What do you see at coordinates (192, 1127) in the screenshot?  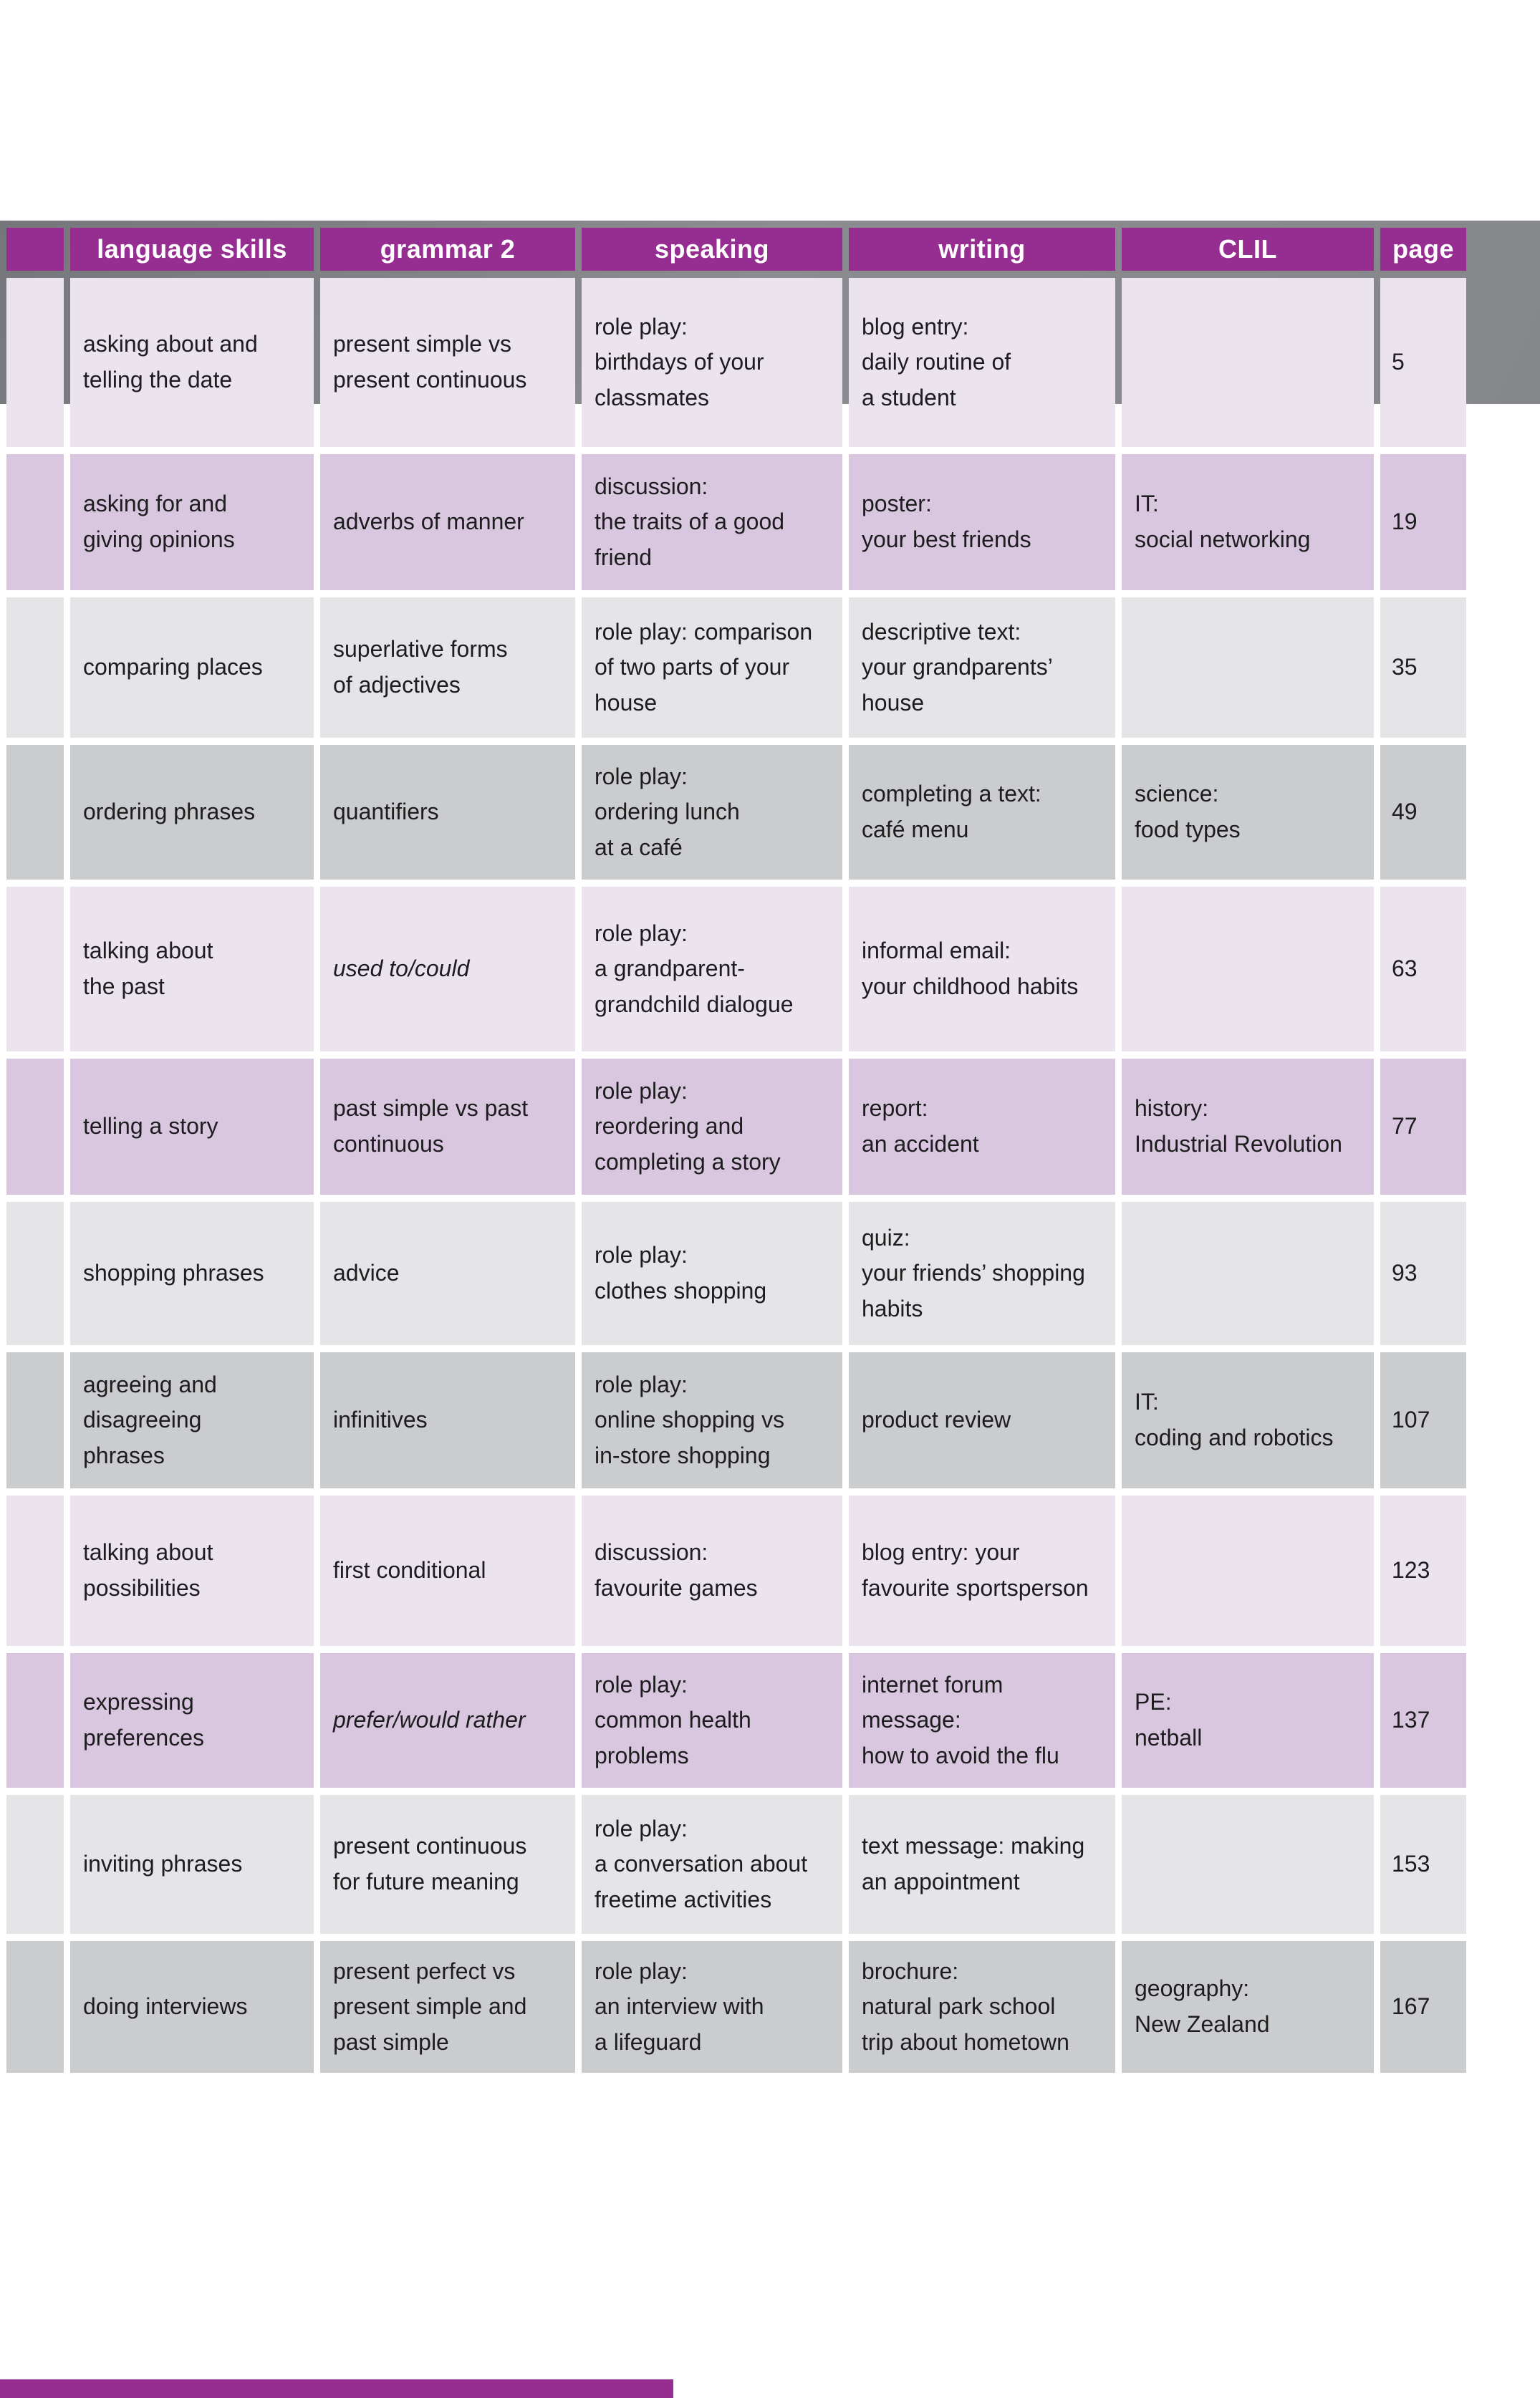 I see `cell-language-skills: telling a story` at bounding box center [192, 1127].